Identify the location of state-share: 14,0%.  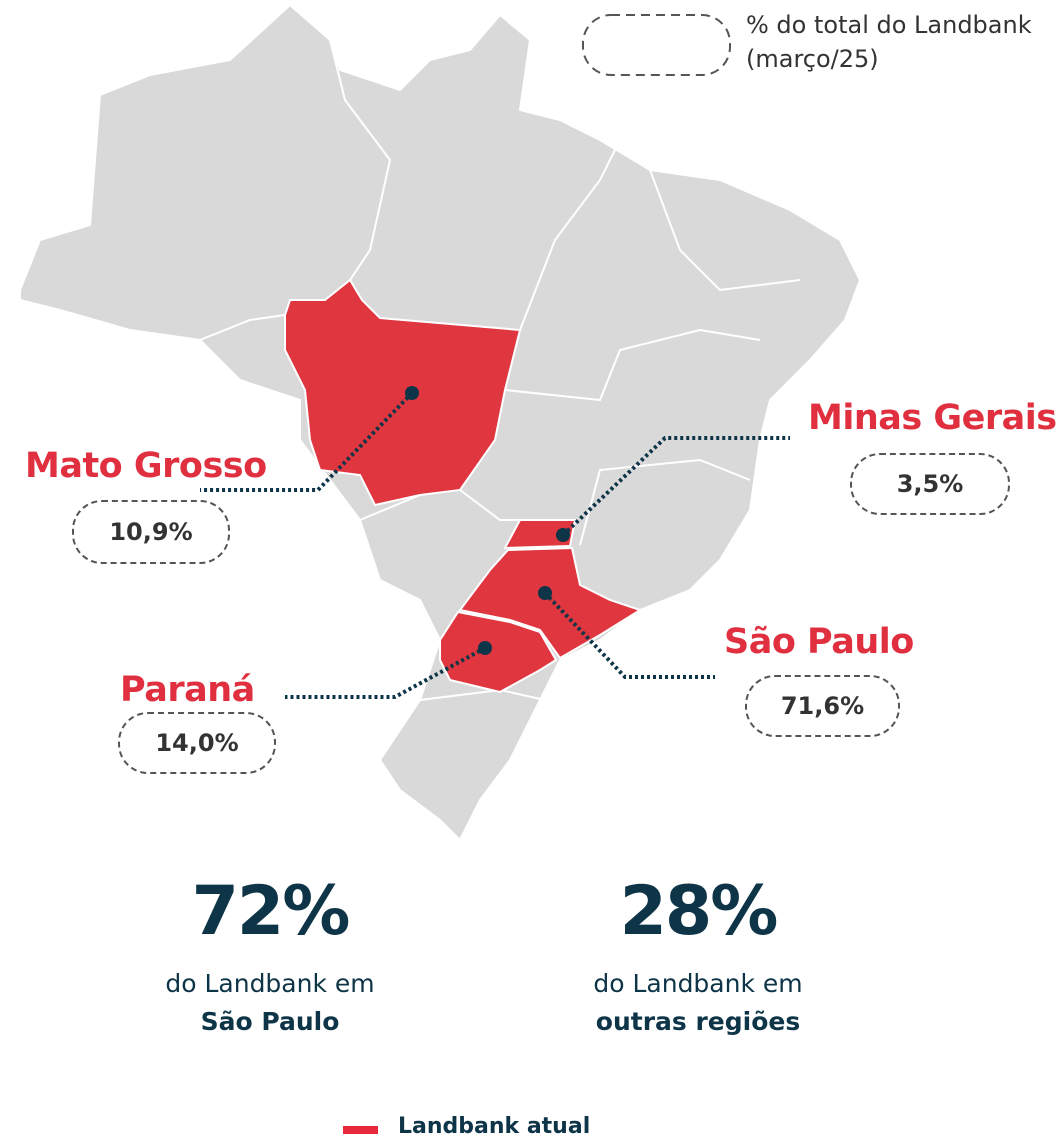
(197, 743).